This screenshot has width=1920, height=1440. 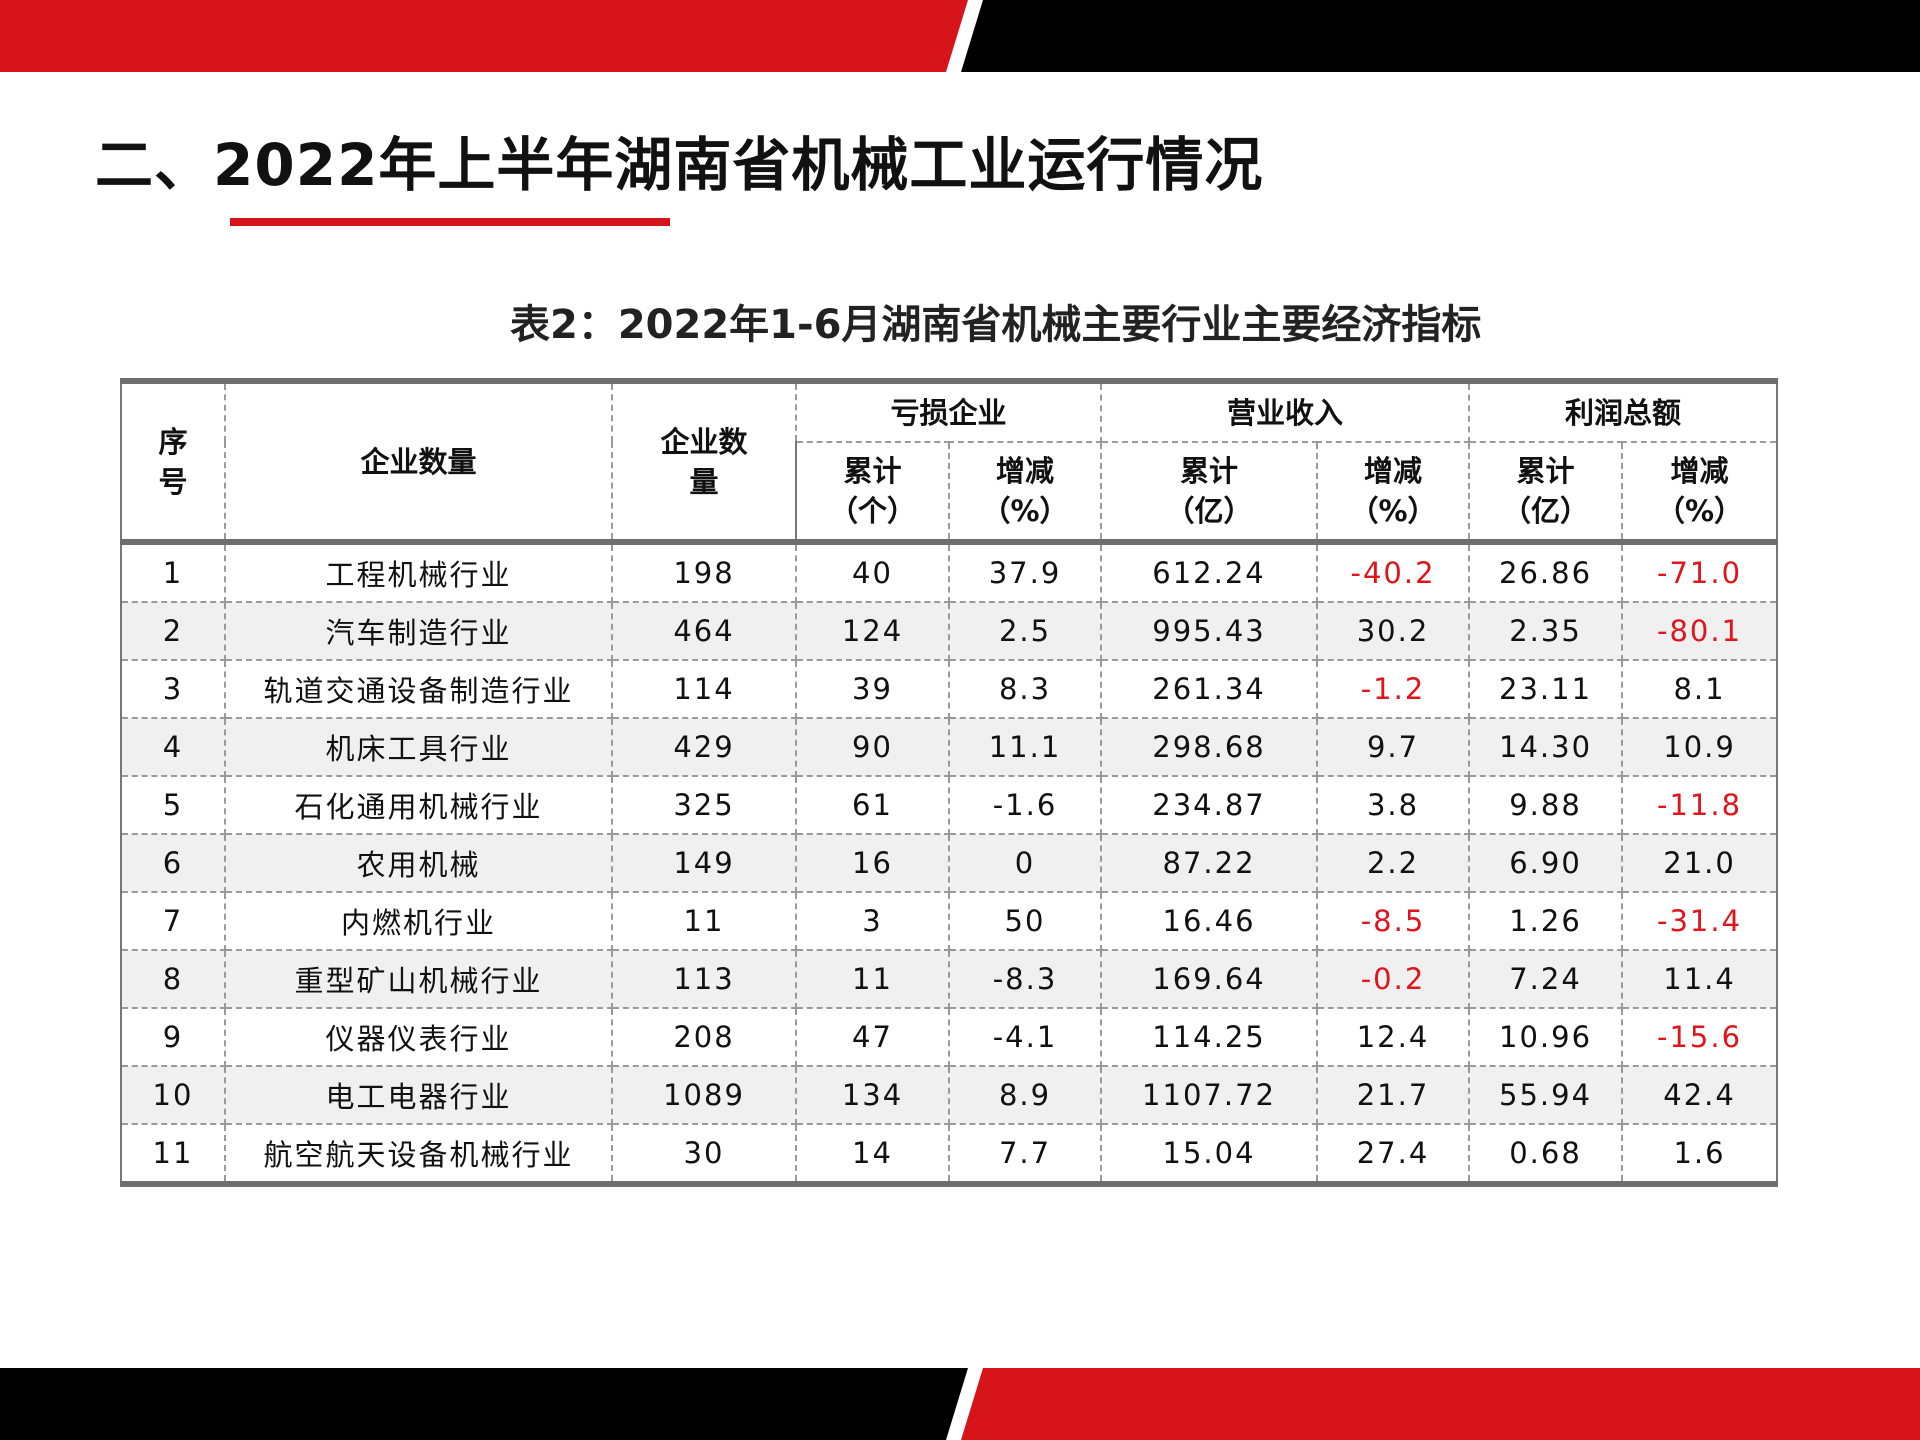 What do you see at coordinates (704, 979) in the screenshot?
I see `cell-enterprise-count: 113` at bounding box center [704, 979].